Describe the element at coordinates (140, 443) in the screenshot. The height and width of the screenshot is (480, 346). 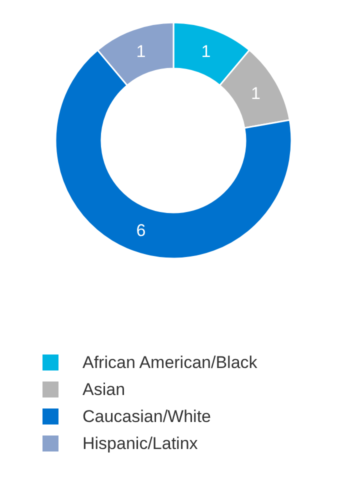
I see `legend-label: Hispanic/Latinx` at that location.